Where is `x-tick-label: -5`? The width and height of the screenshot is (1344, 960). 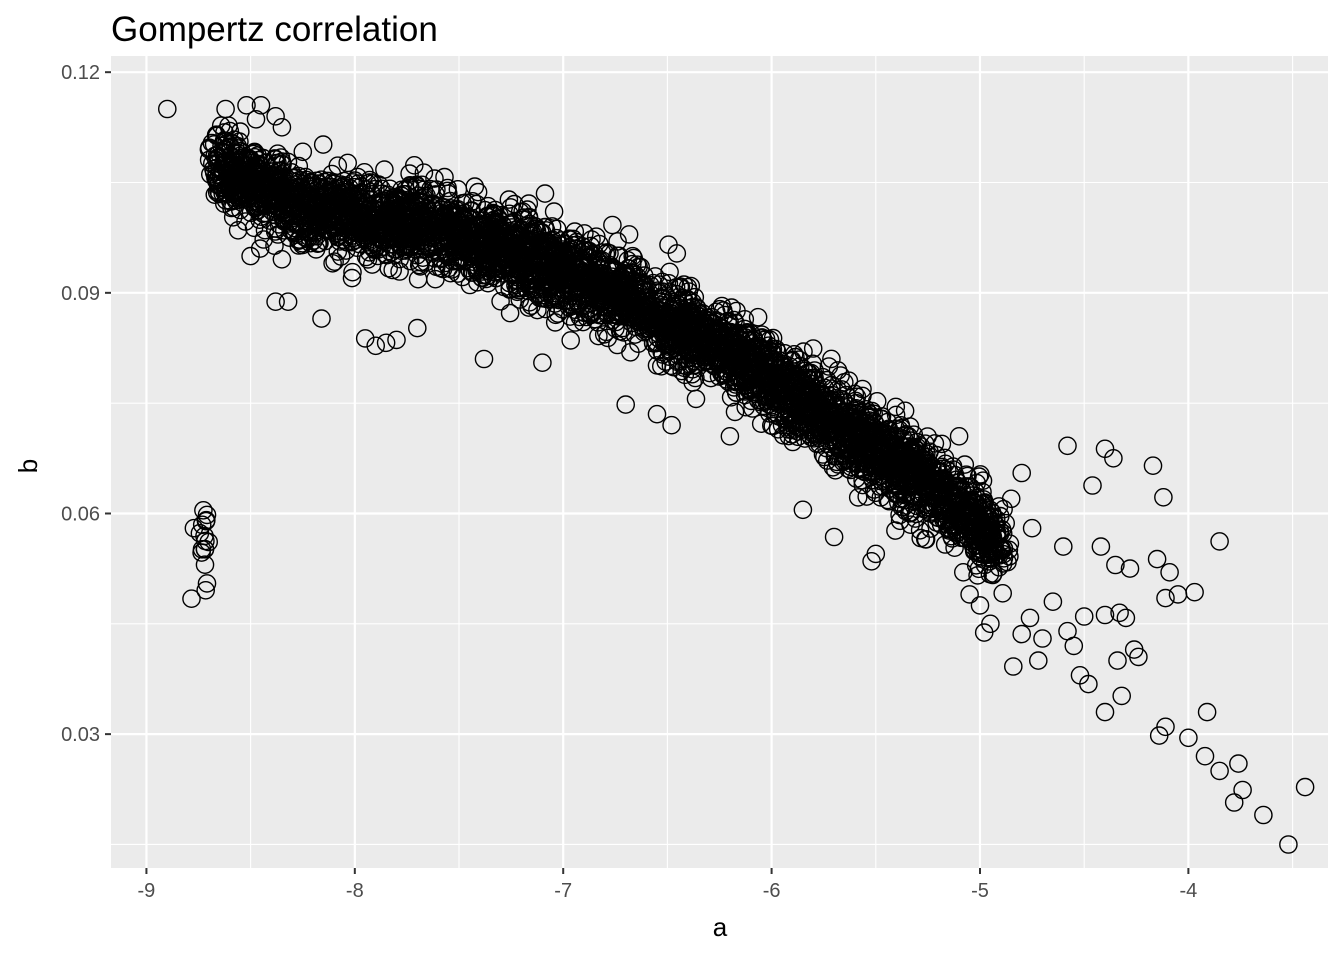
x-tick-label: -5 is located at coordinates (980, 891).